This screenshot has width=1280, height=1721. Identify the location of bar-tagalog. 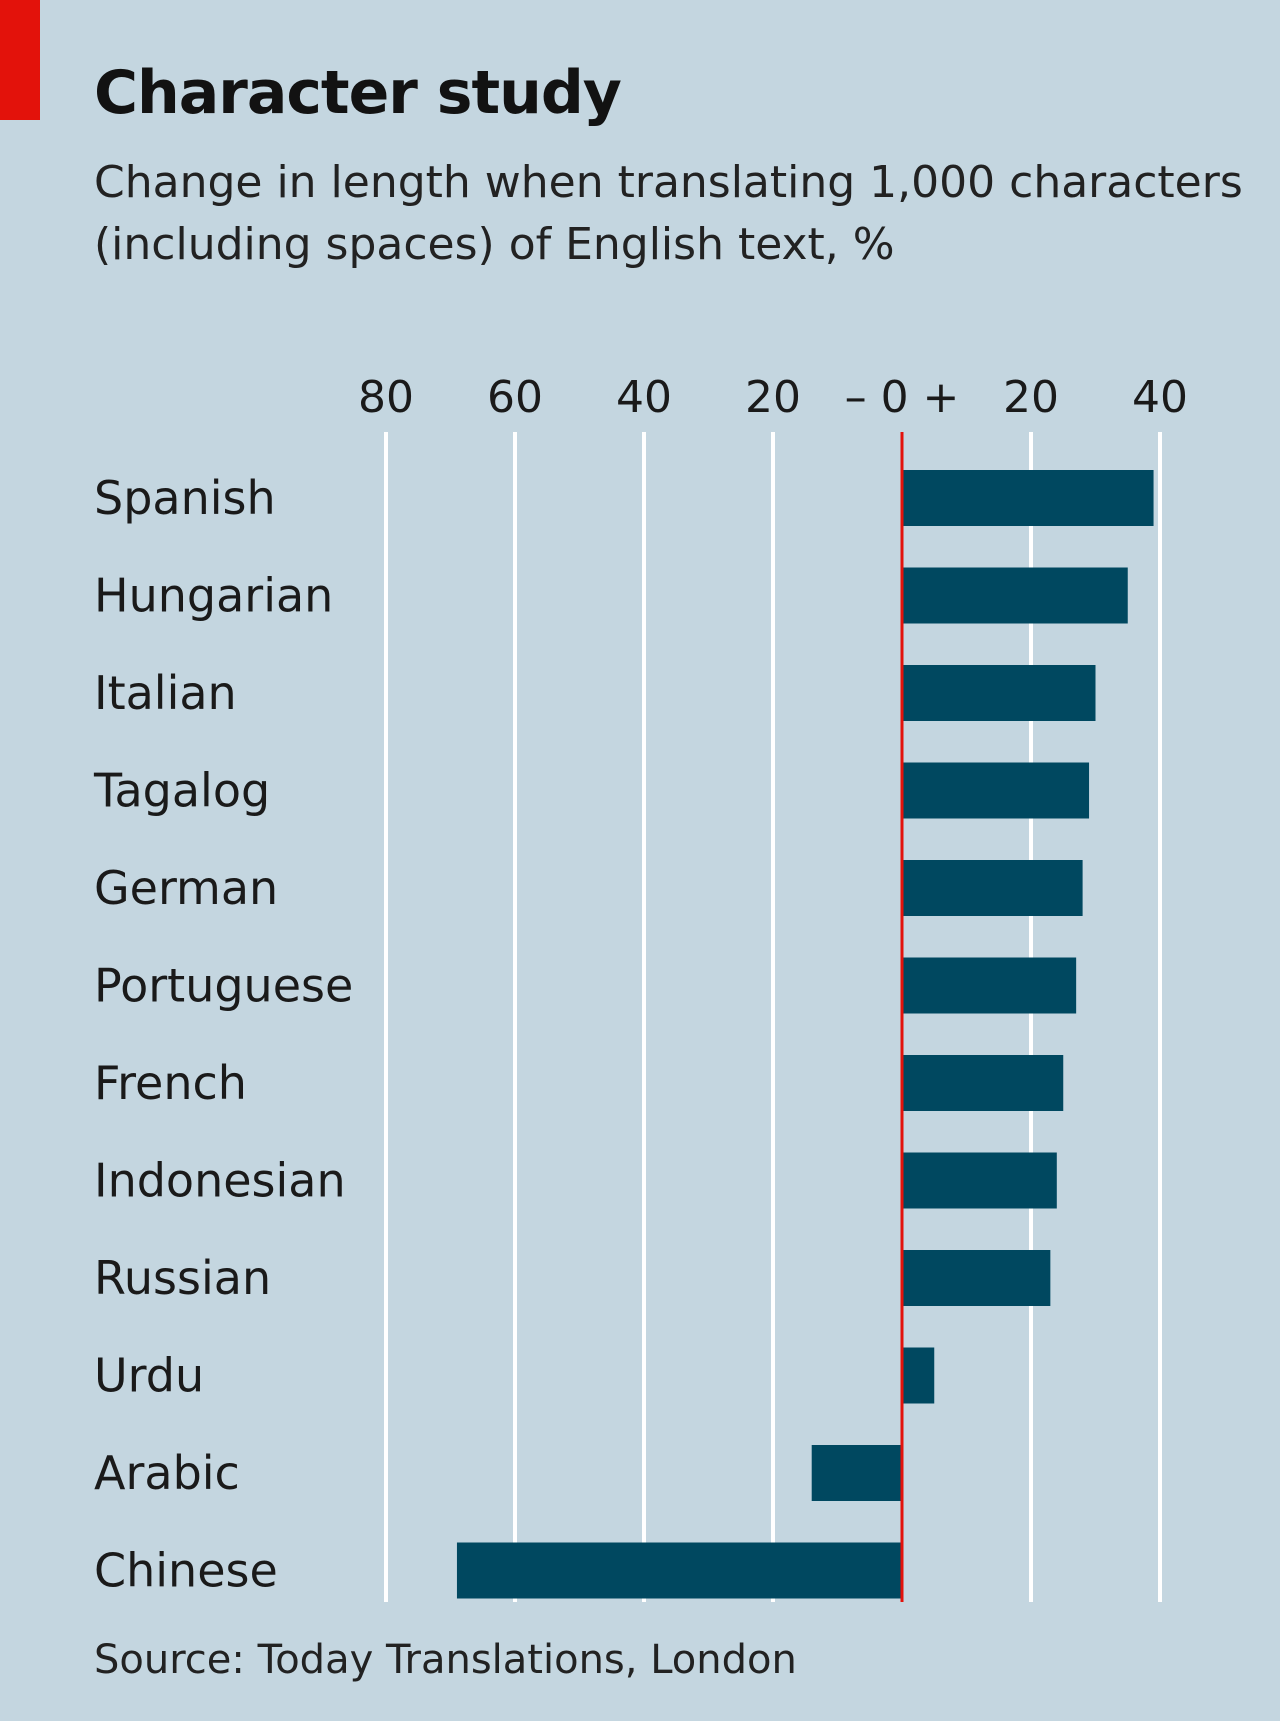
(996, 790).